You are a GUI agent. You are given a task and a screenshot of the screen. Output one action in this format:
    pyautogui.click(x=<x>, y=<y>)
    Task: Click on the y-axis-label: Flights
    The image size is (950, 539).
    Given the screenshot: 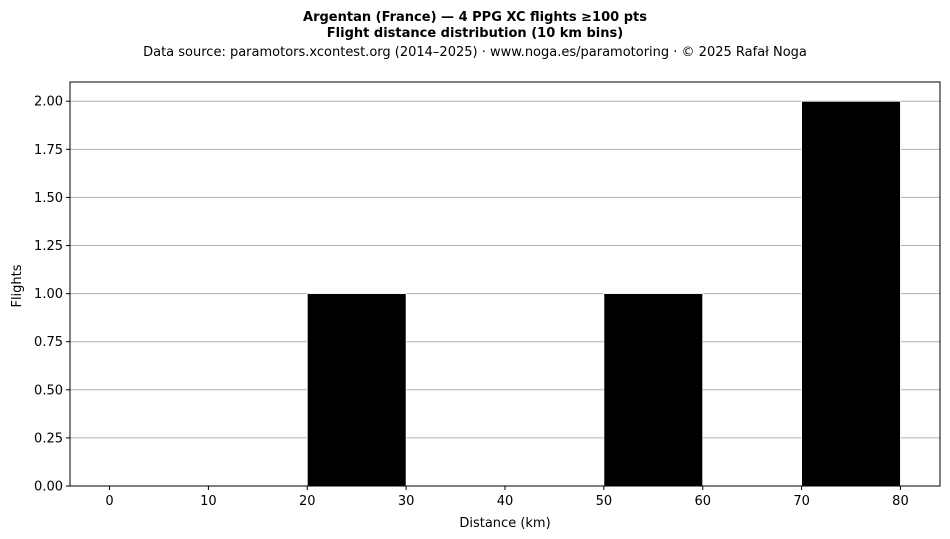 What is the action you would take?
    pyautogui.click(x=17, y=285)
    